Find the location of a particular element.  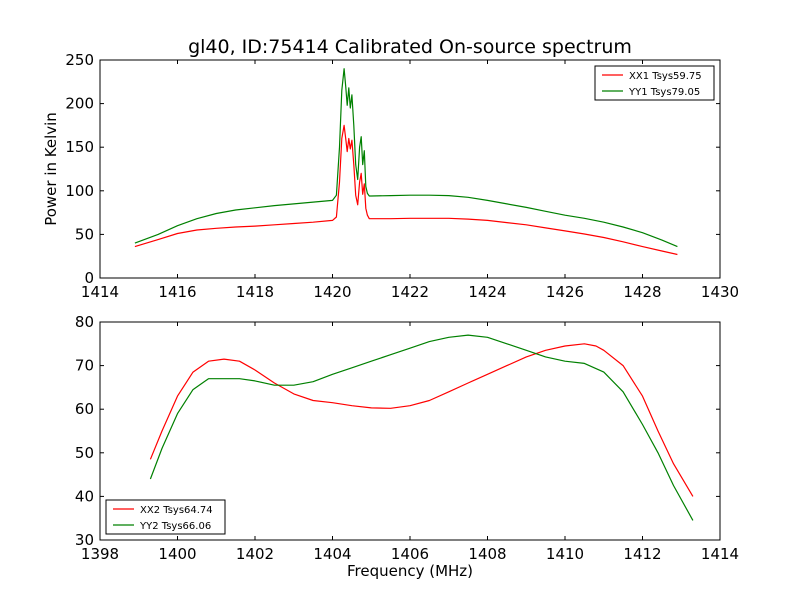

legend-label: YY1 Tsys79.05 is located at coordinates (664, 92).